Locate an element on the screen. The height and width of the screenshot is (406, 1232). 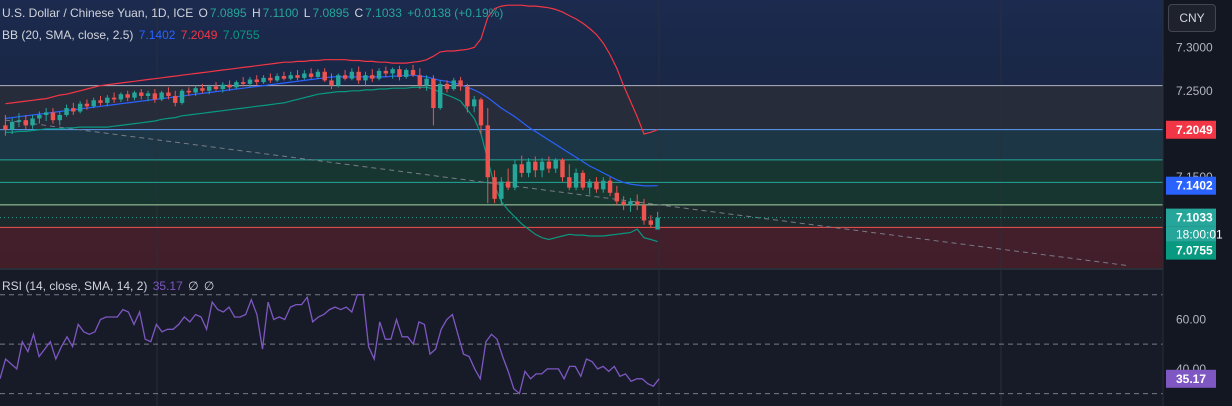
rsi-ma2: ∅ is located at coordinates (209, 286).